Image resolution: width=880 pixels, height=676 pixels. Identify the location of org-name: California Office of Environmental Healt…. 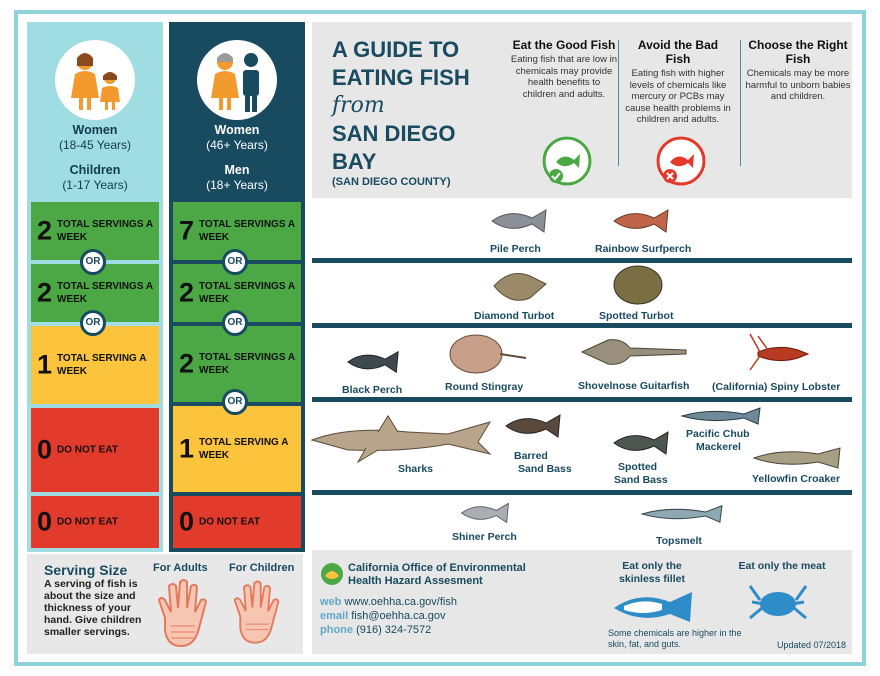
(437, 574).